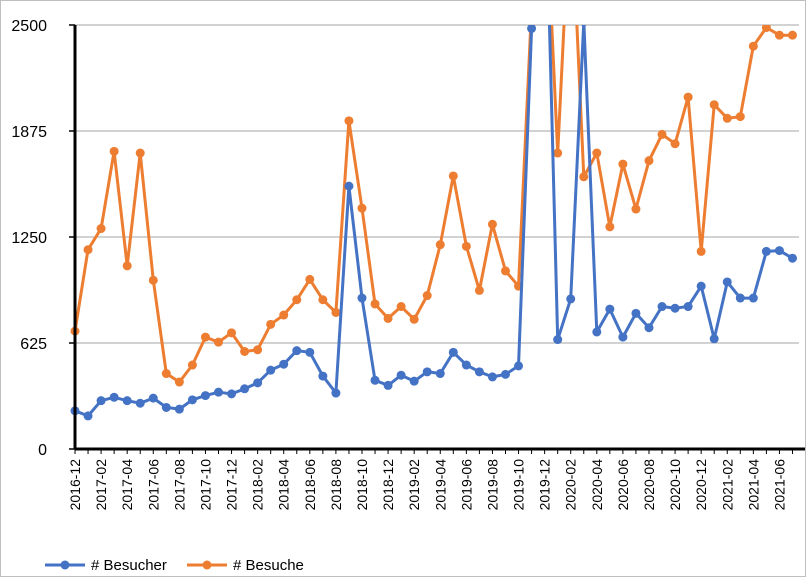 This screenshot has width=806, height=578. What do you see at coordinates (268, 565) in the screenshot?
I see `legend-label: # Besuche` at bounding box center [268, 565].